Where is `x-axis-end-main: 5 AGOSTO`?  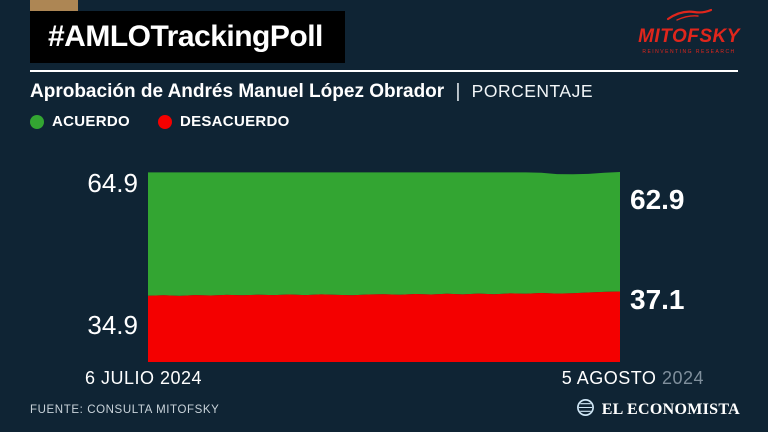 x-axis-end-main: 5 AGOSTO is located at coordinates (609, 378).